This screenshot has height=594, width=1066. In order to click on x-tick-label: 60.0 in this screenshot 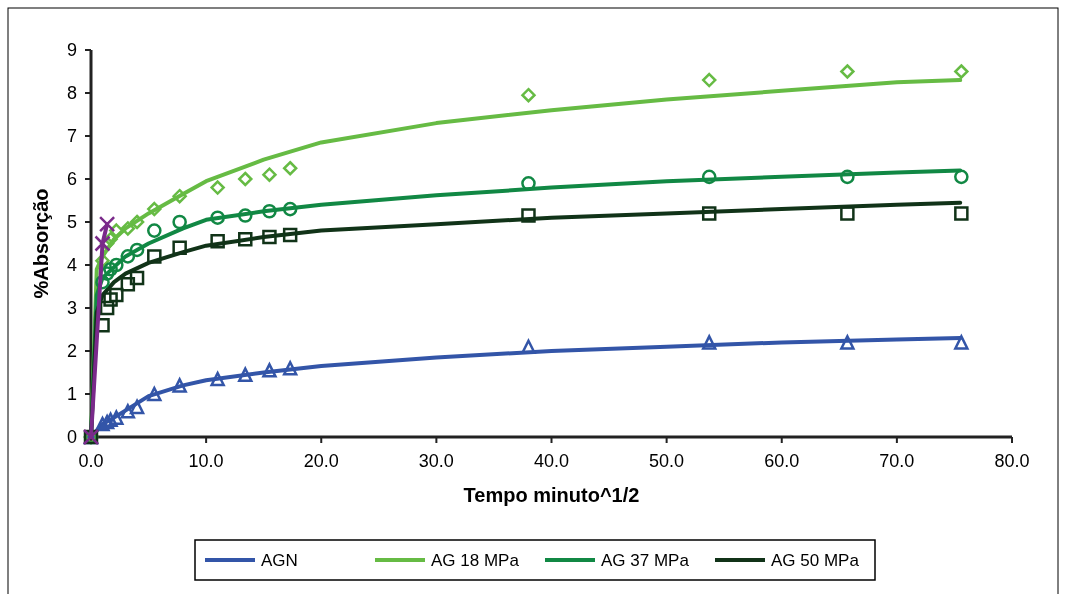, I will do `click(782, 461)`.